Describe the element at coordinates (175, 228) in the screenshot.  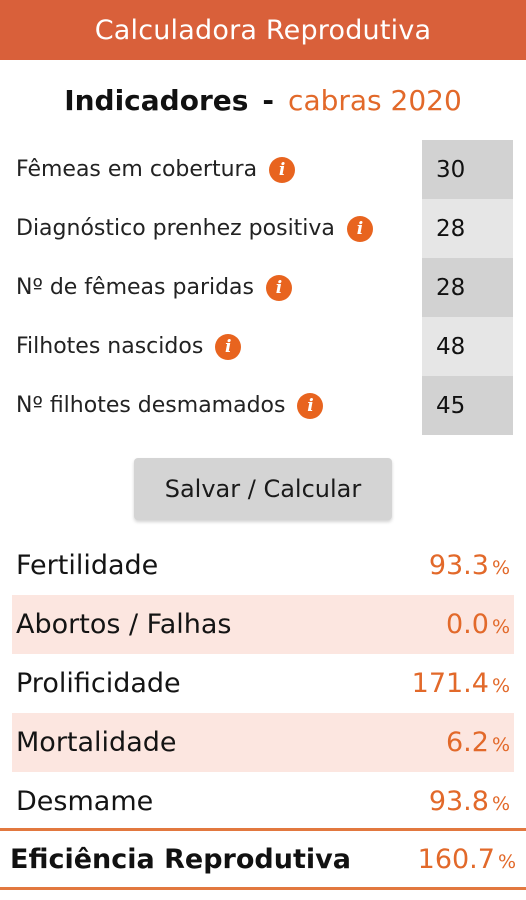
I see `input-label: Diagnóstico prenhez positiva` at that location.